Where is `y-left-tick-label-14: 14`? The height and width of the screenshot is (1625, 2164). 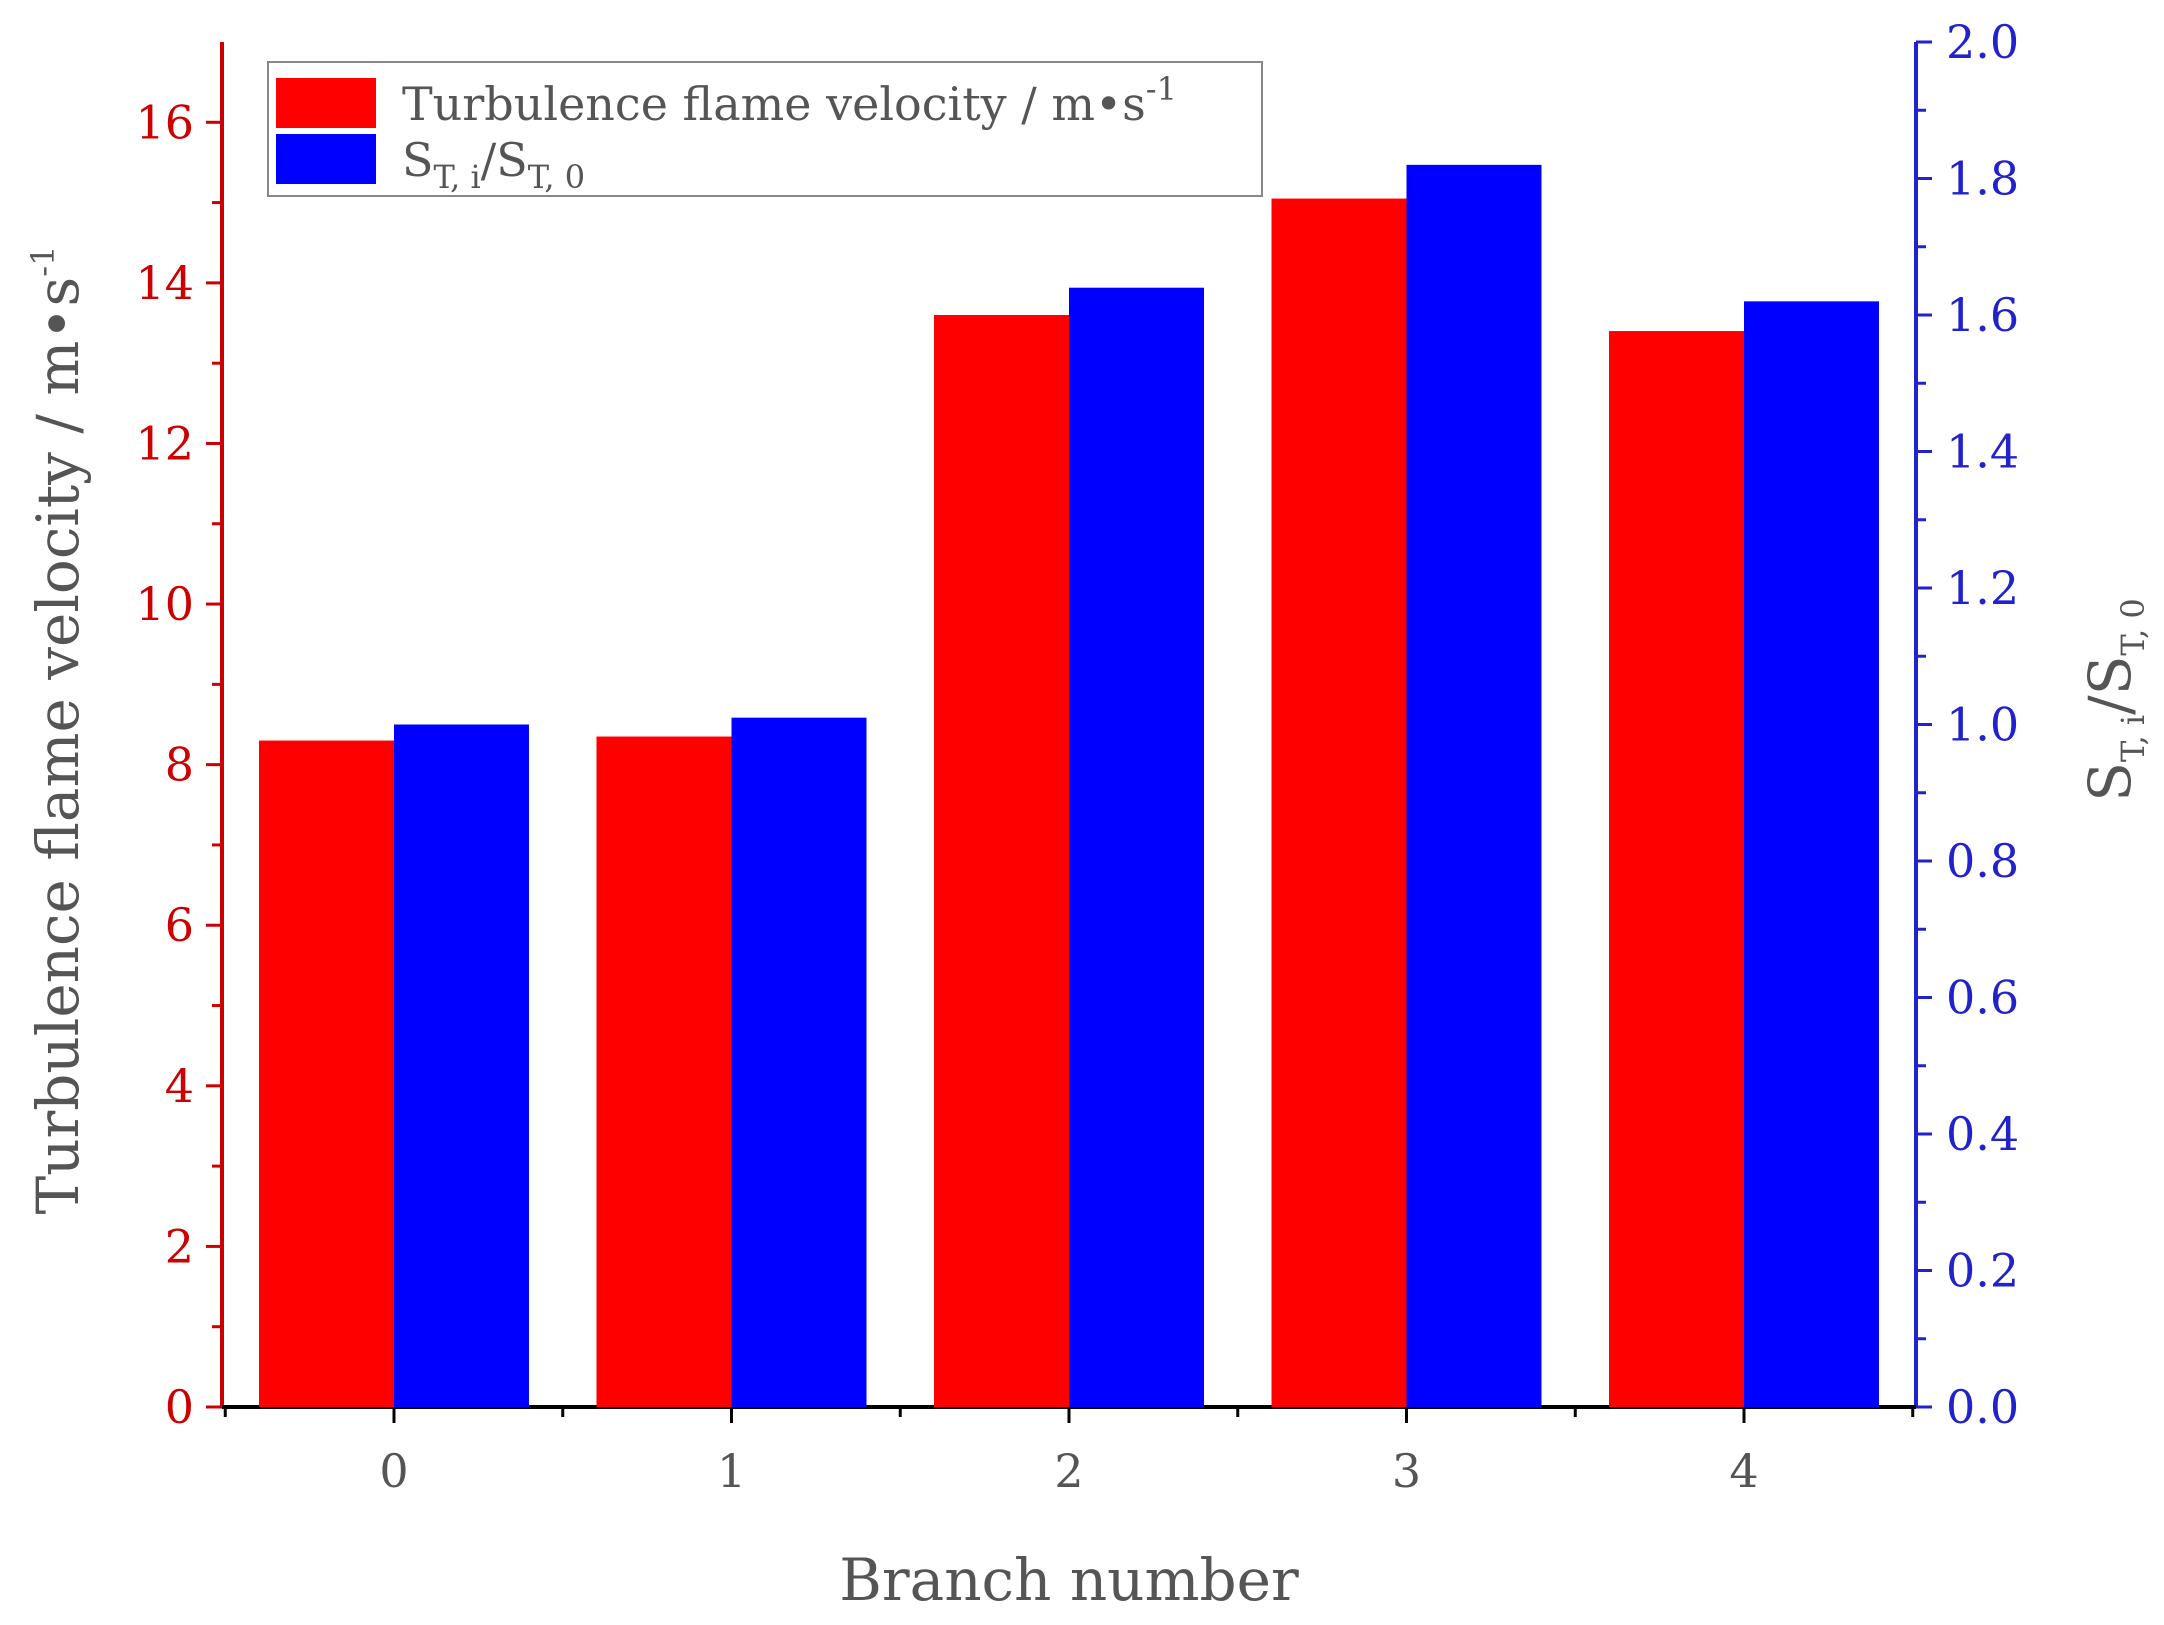 y-left-tick-label-14: 14 is located at coordinates (164, 283).